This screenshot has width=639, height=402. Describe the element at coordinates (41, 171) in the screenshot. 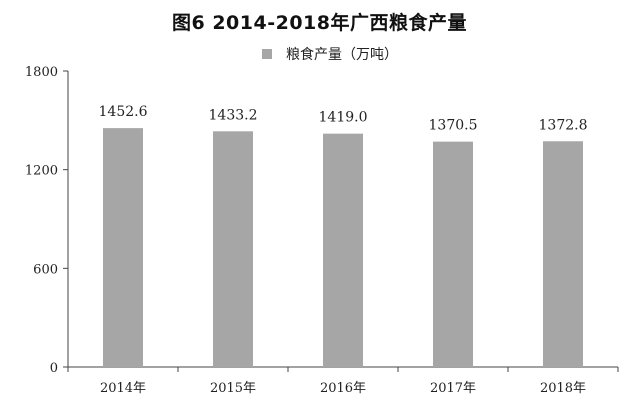

I see `y-tick-label: 1200` at that location.